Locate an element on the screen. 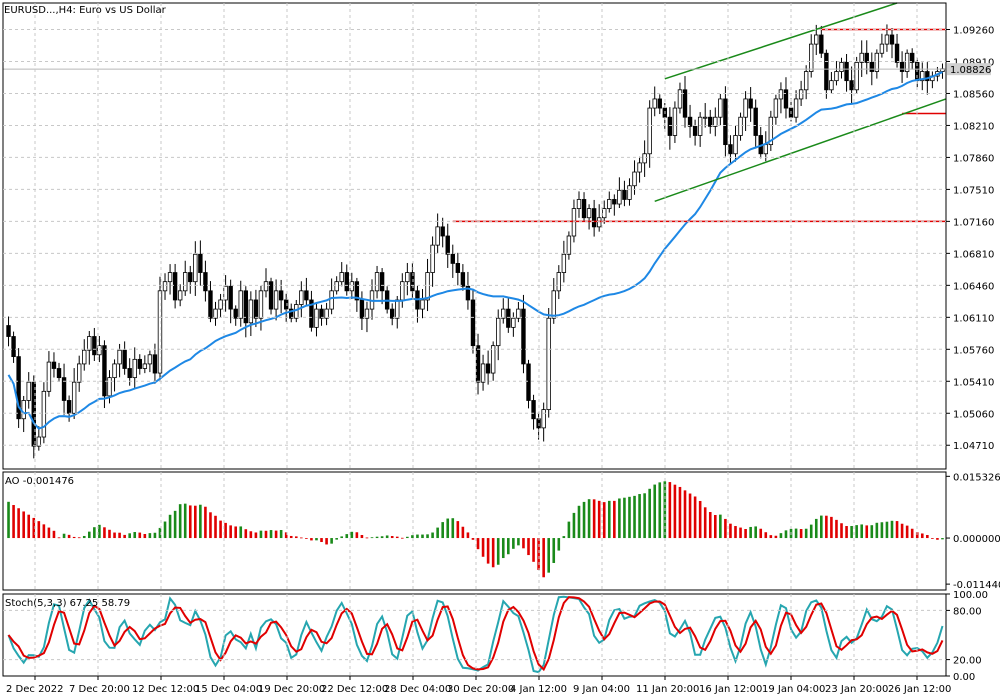 The height and width of the screenshot is (700, 1000). channel-lower-line is located at coordinates (800, 150).